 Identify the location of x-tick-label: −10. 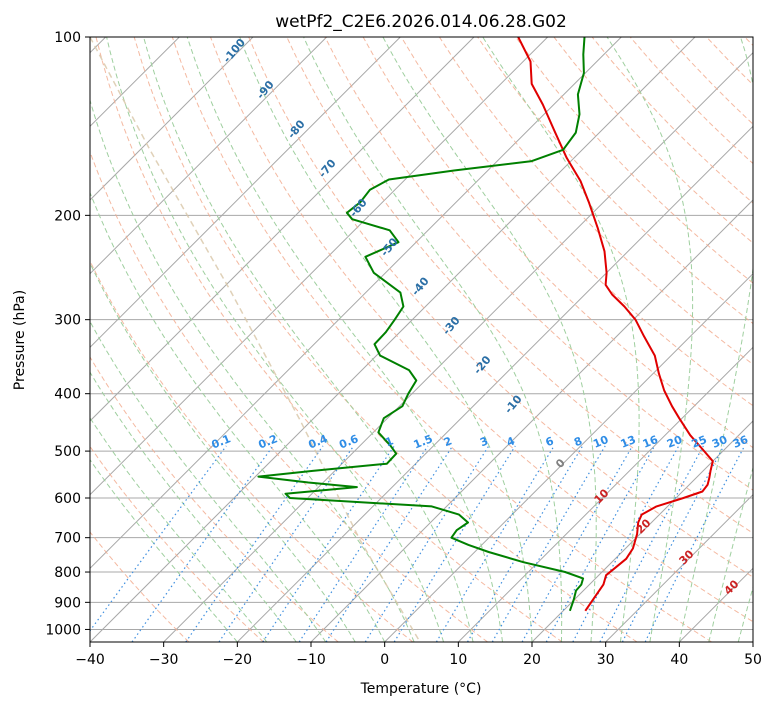
(311, 660).